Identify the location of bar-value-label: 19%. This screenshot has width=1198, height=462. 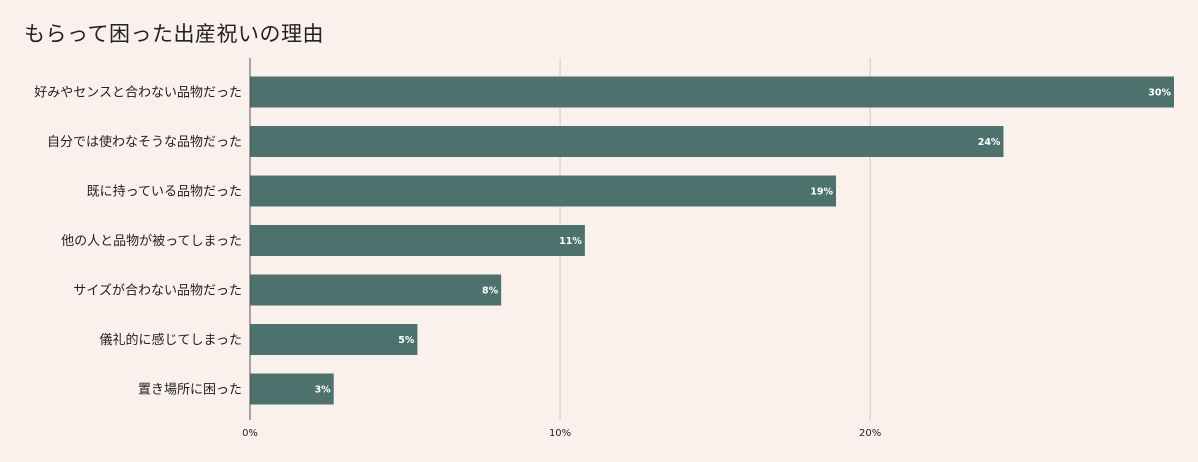
(821, 192).